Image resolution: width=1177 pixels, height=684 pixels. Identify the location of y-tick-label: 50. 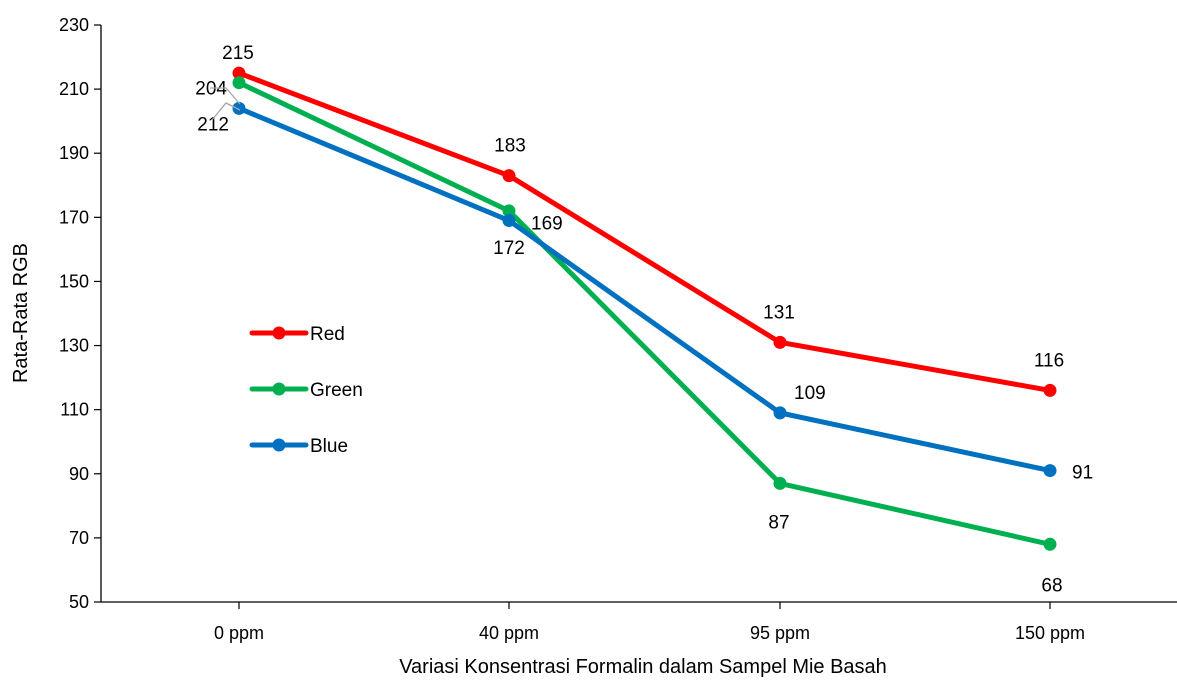
(79, 602).